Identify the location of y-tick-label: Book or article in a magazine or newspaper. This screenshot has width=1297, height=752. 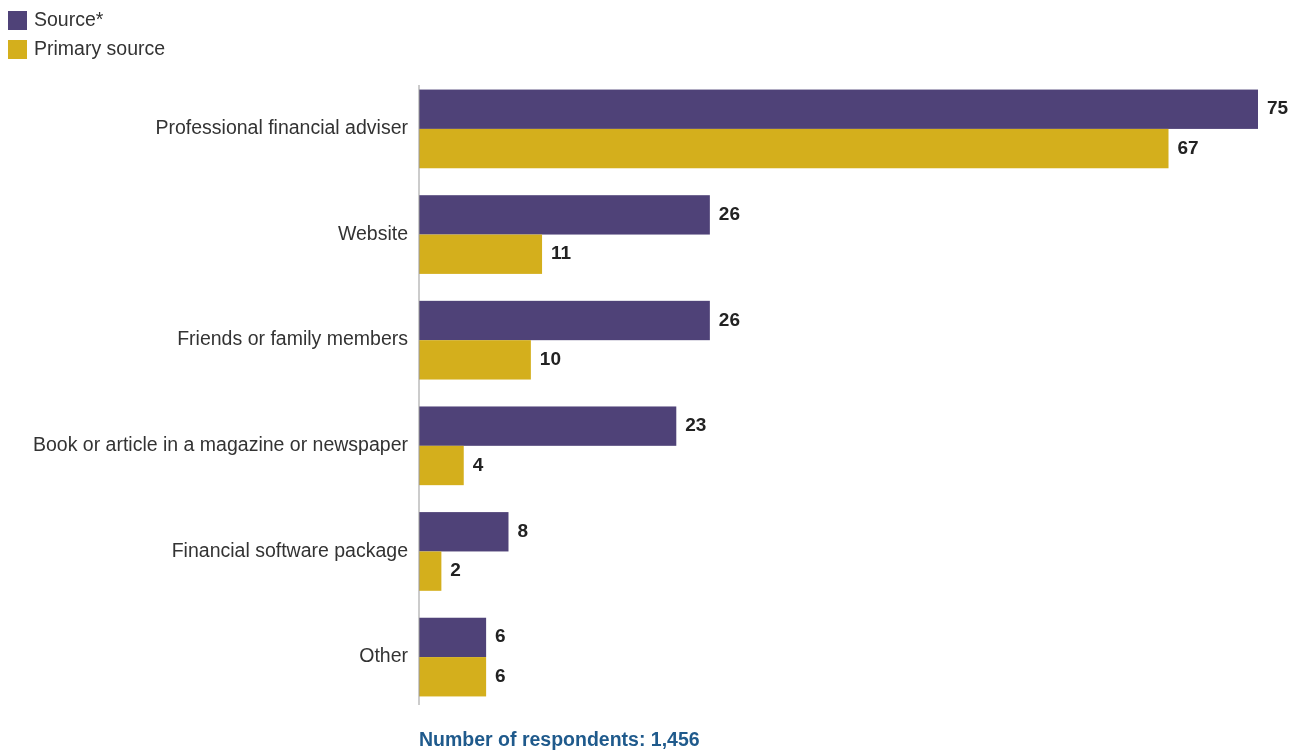
(220, 443).